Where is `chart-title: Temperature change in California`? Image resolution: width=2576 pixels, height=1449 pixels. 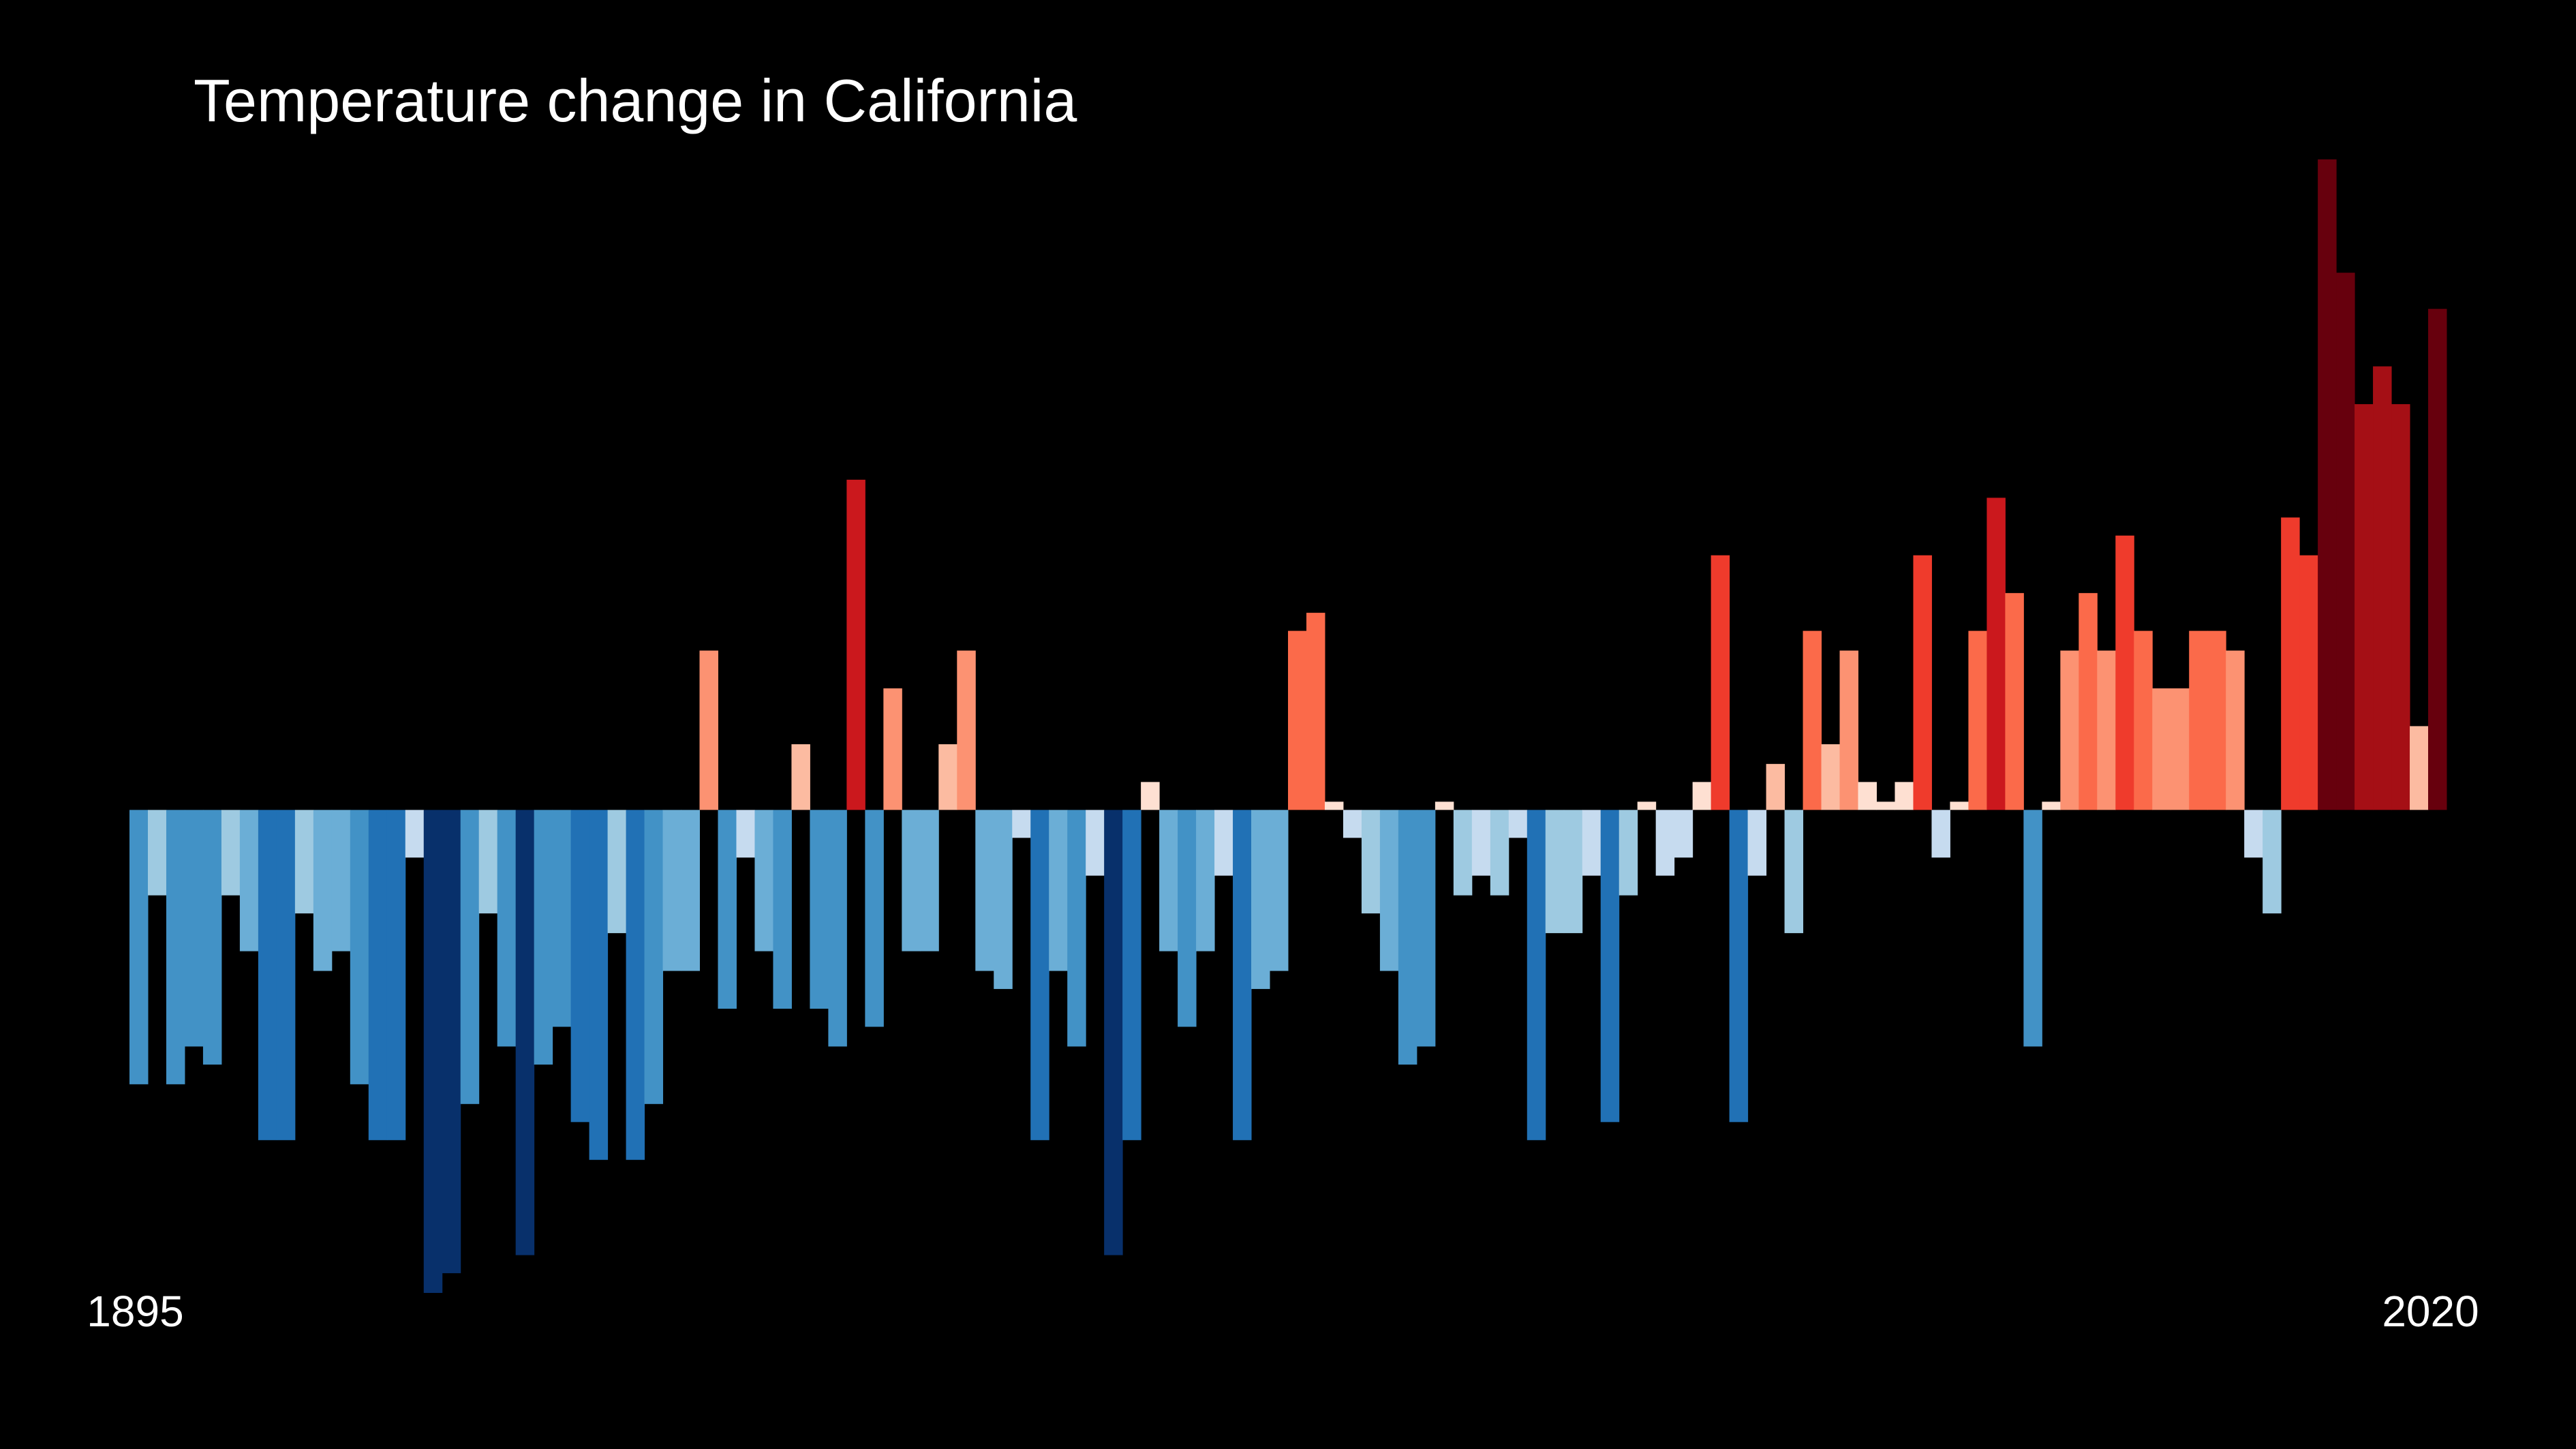 chart-title: Temperature change in California is located at coordinates (635, 100).